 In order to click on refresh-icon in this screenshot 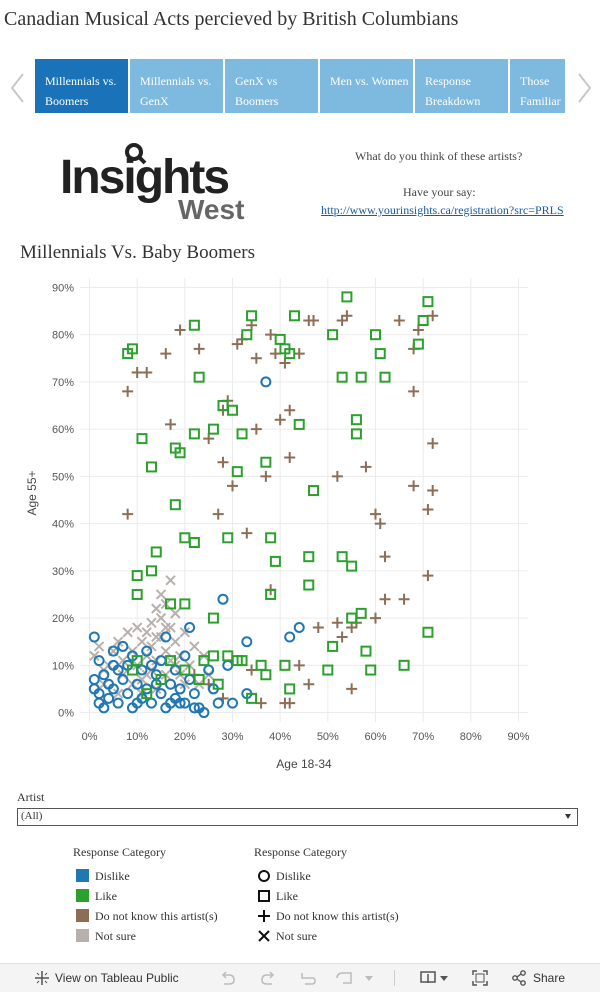, I will do `click(345, 978)`.